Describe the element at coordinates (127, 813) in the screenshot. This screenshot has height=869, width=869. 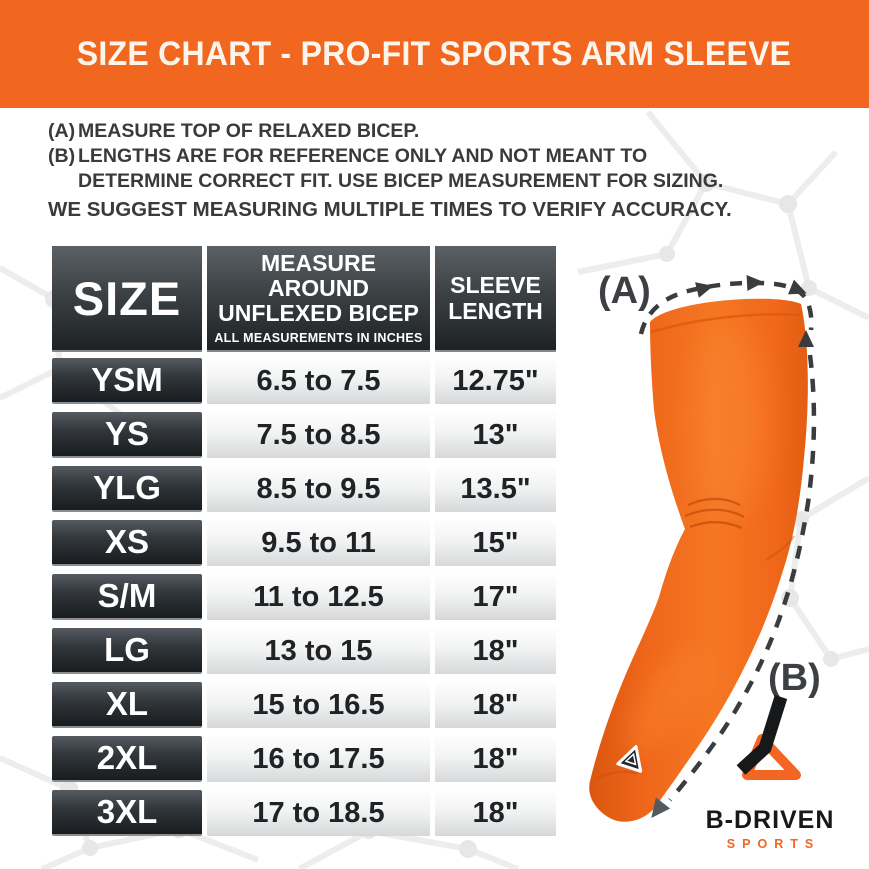
I see `cell-size: 3XL` at that location.